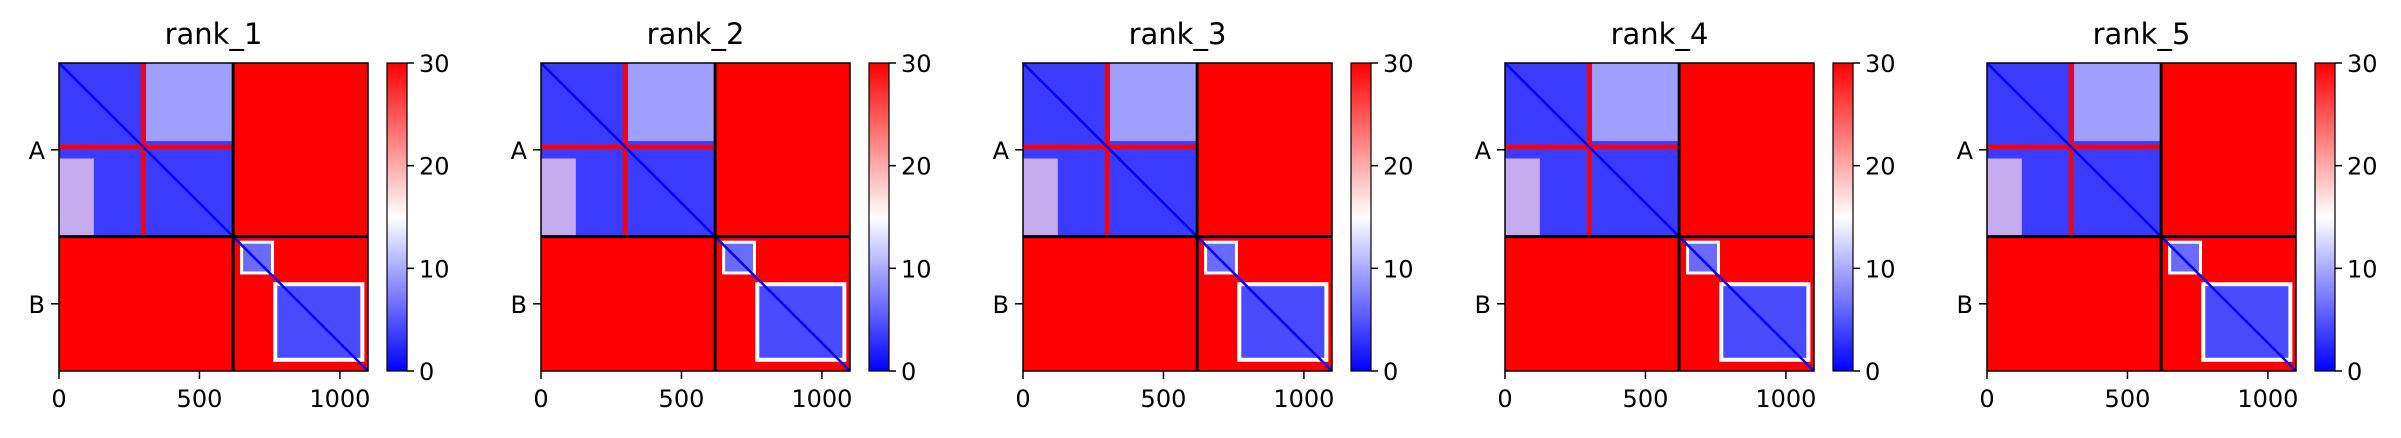 The image size is (2401, 438). What do you see at coordinates (1178, 34) in the screenshot?
I see `panel-title: rank_3` at bounding box center [1178, 34].